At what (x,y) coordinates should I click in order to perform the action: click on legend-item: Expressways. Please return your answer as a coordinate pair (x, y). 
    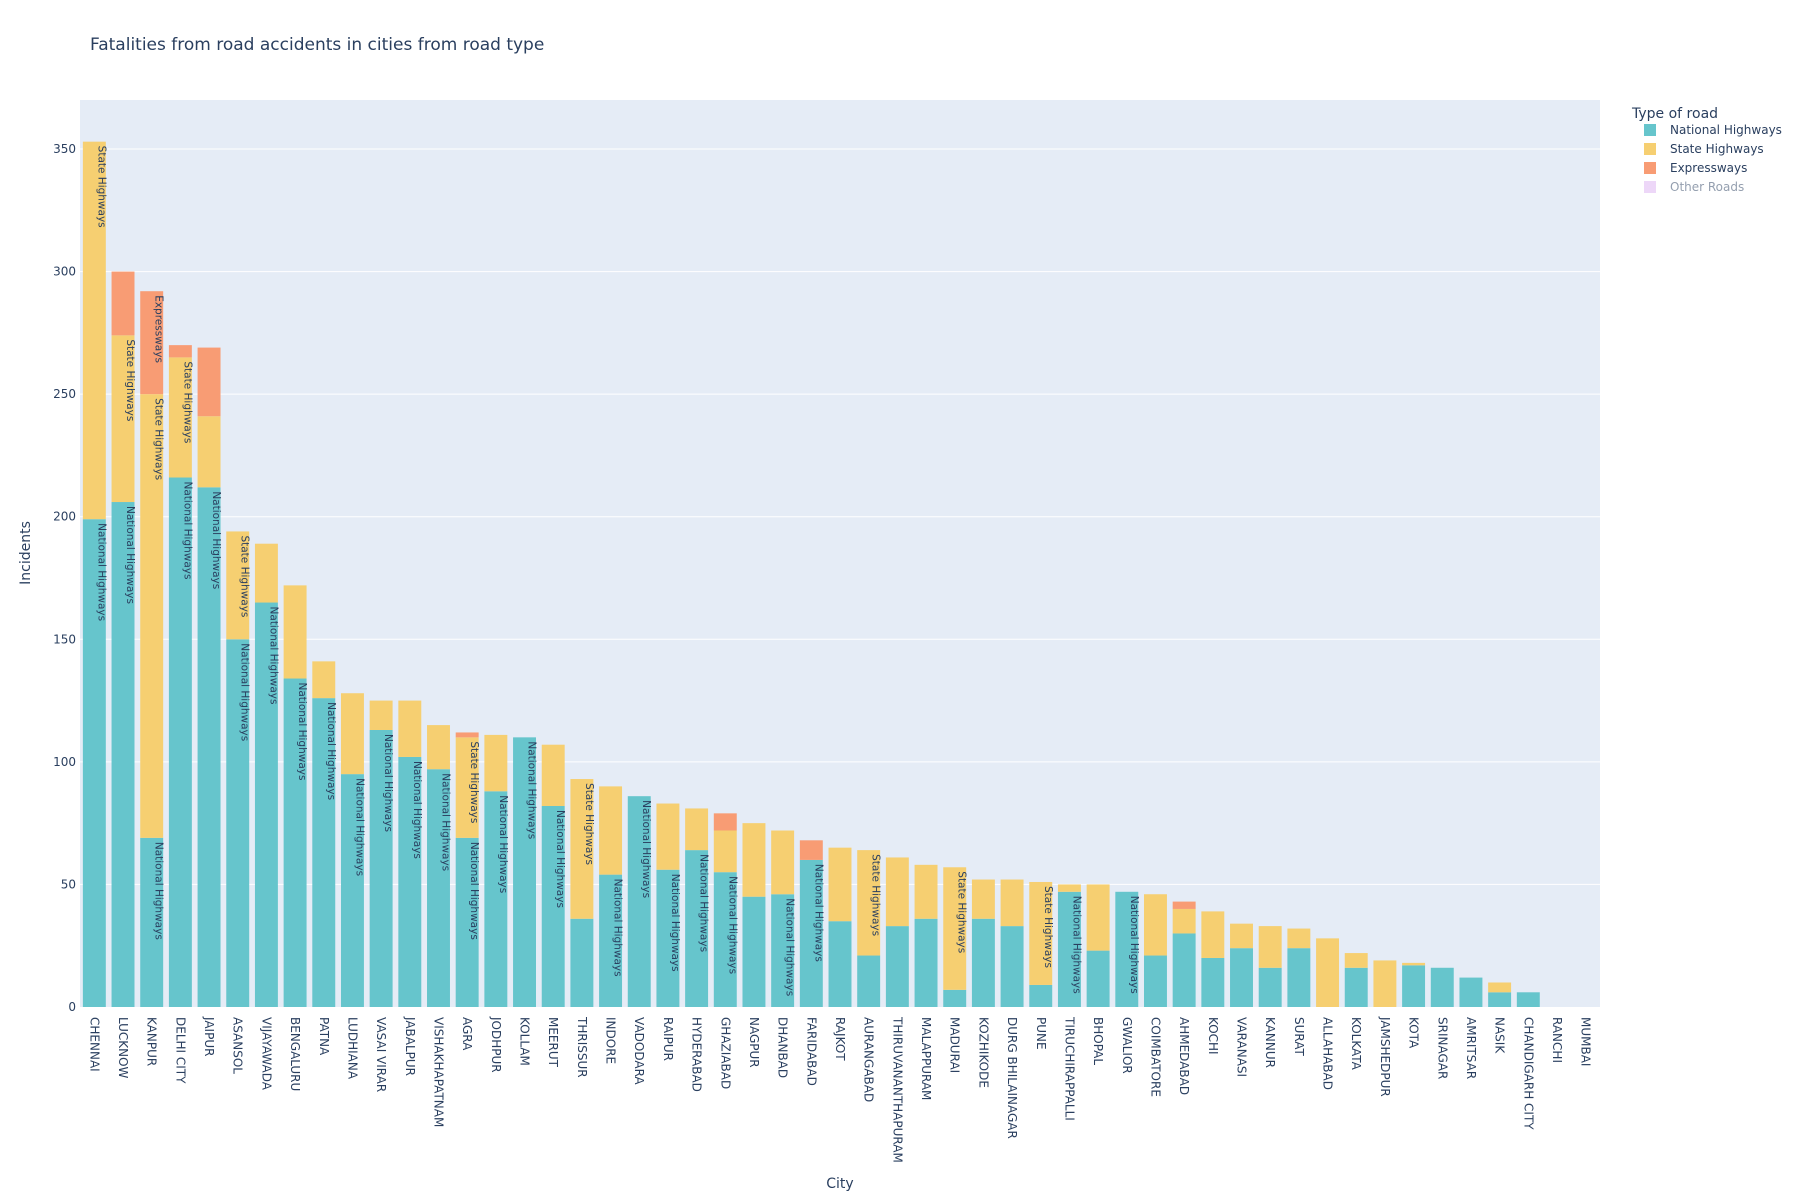
    Looking at the image, I should click on (1708, 168).